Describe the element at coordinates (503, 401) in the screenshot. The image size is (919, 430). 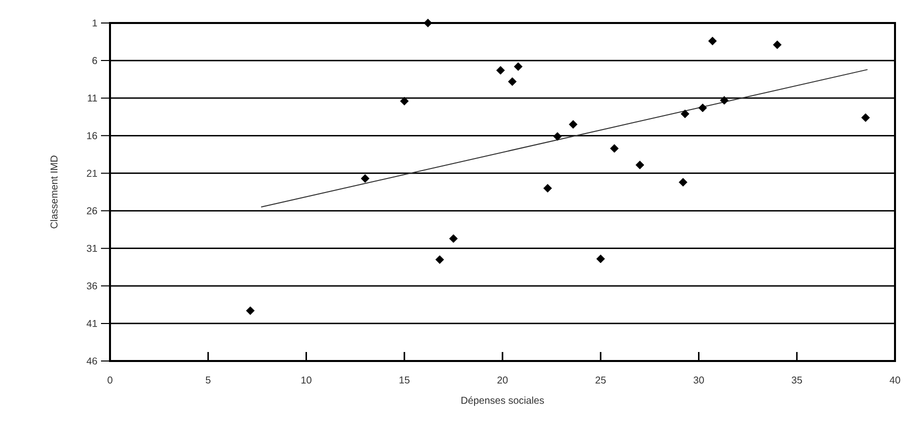
I see `x-axis-title: Dépenses sociales` at that location.